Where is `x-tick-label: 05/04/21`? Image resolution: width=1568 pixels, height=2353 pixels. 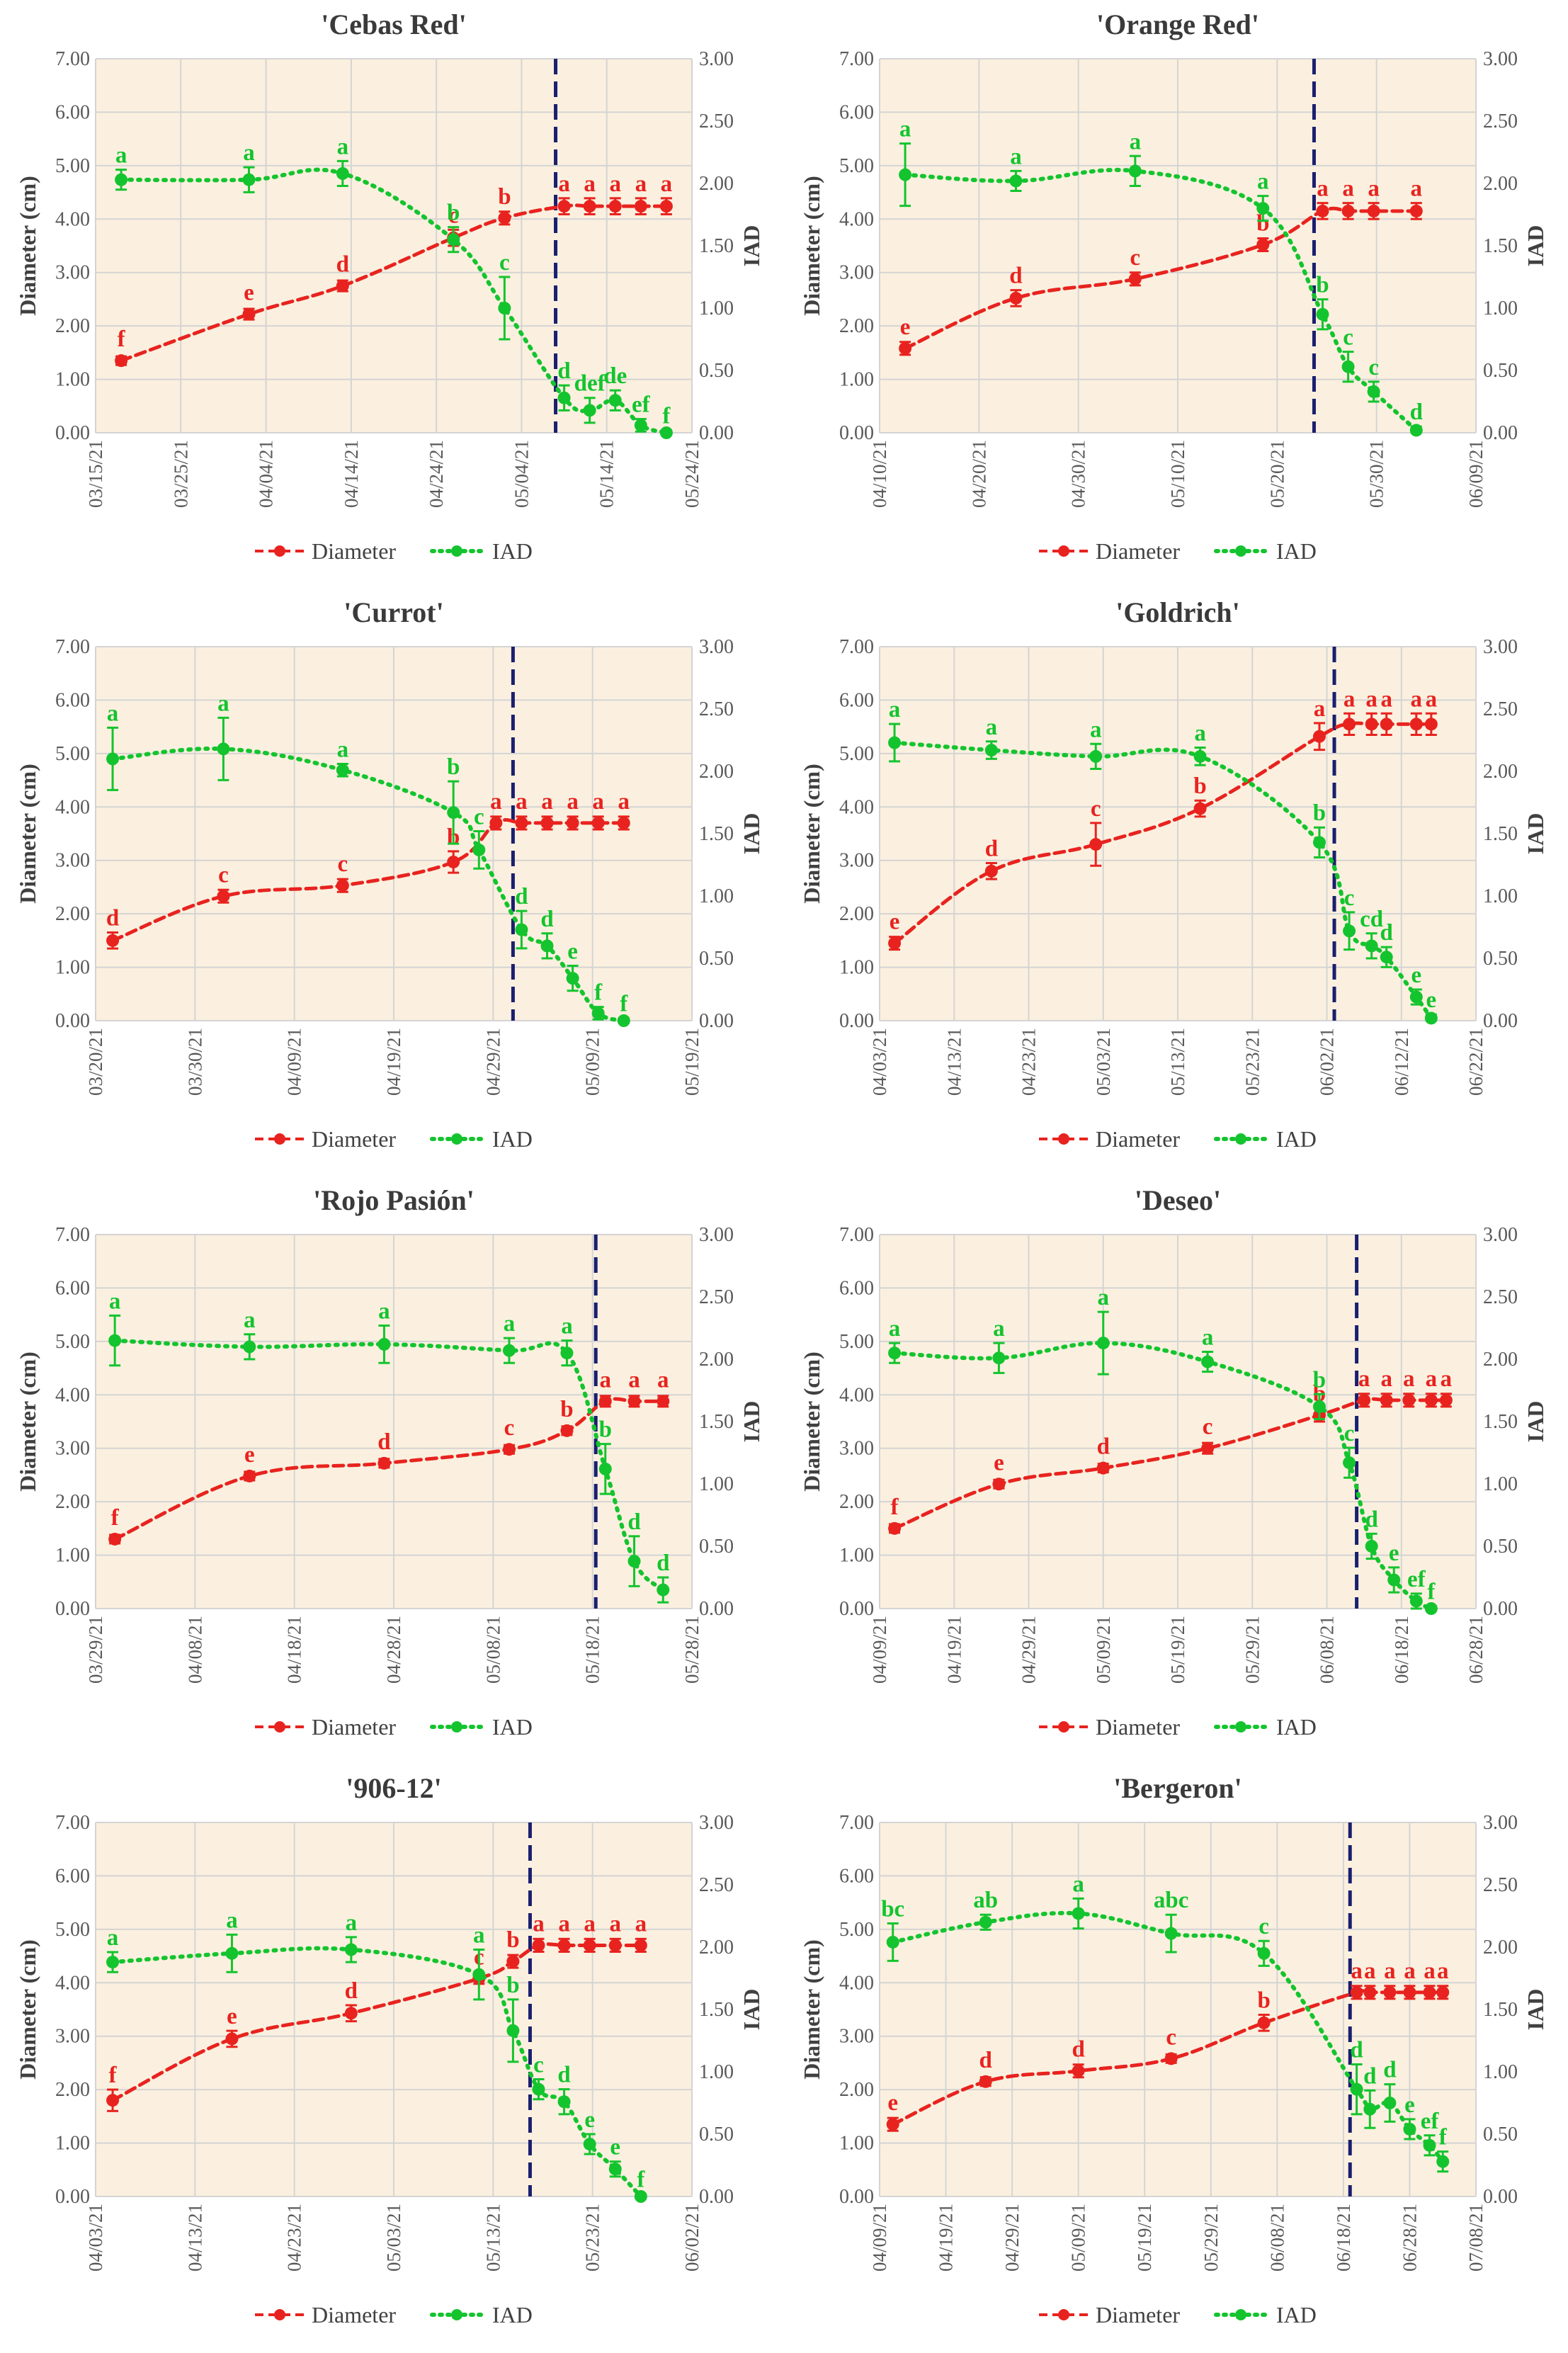 x-tick-label: 05/04/21 is located at coordinates (521, 474).